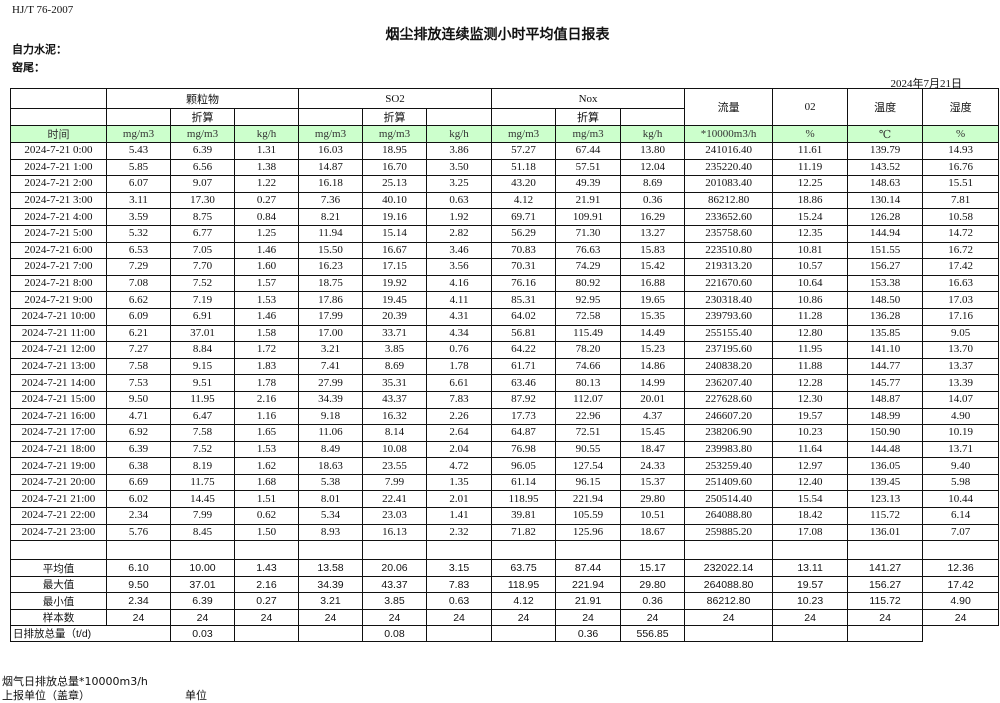 This screenshot has height=703, width=1000. I want to click on value-cell: 11.28, so click(810, 316).